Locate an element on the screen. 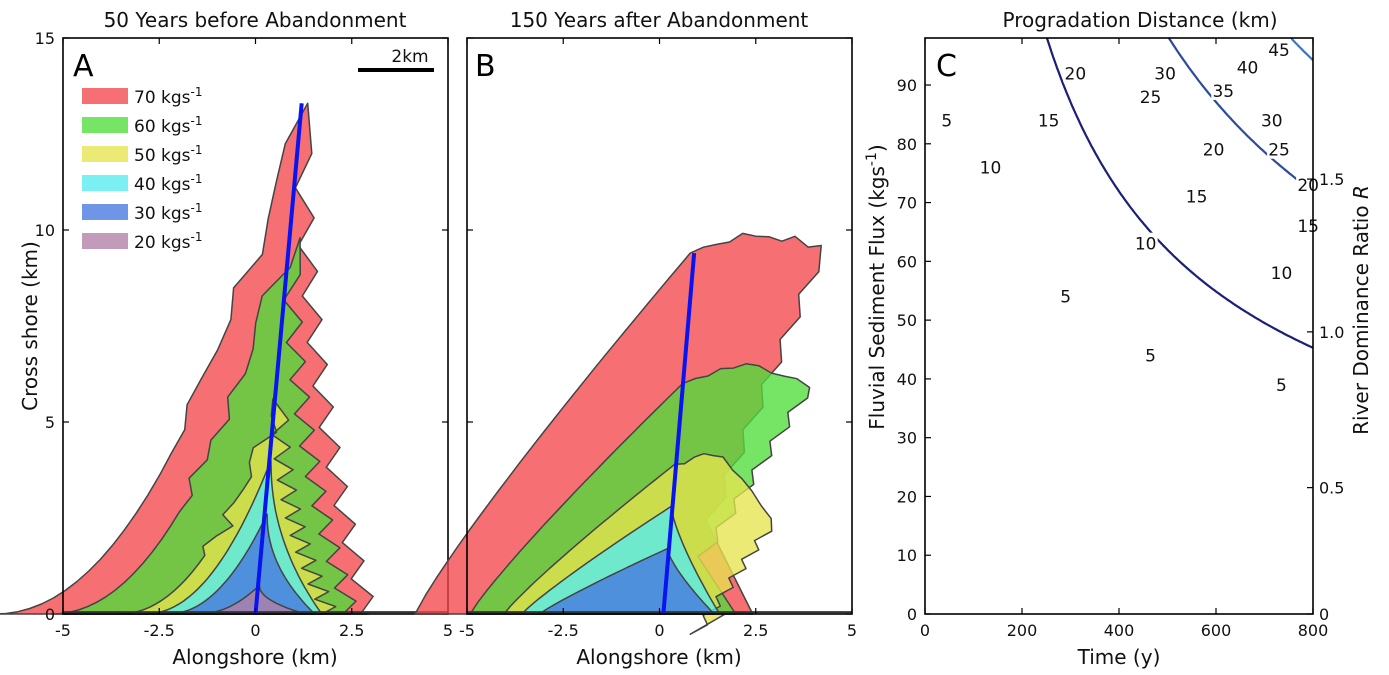  y2-tick-label: 1.5 is located at coordinates (1331, 179).